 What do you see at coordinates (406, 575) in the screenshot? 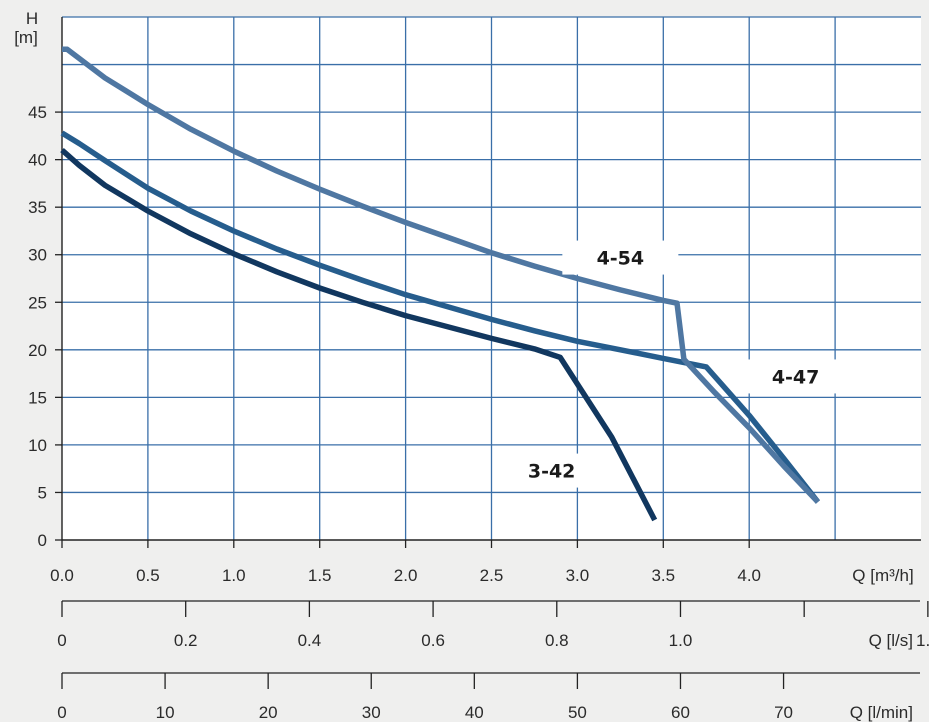
I see `x-tick-label: 2.0` at bounding box center [406, 575].